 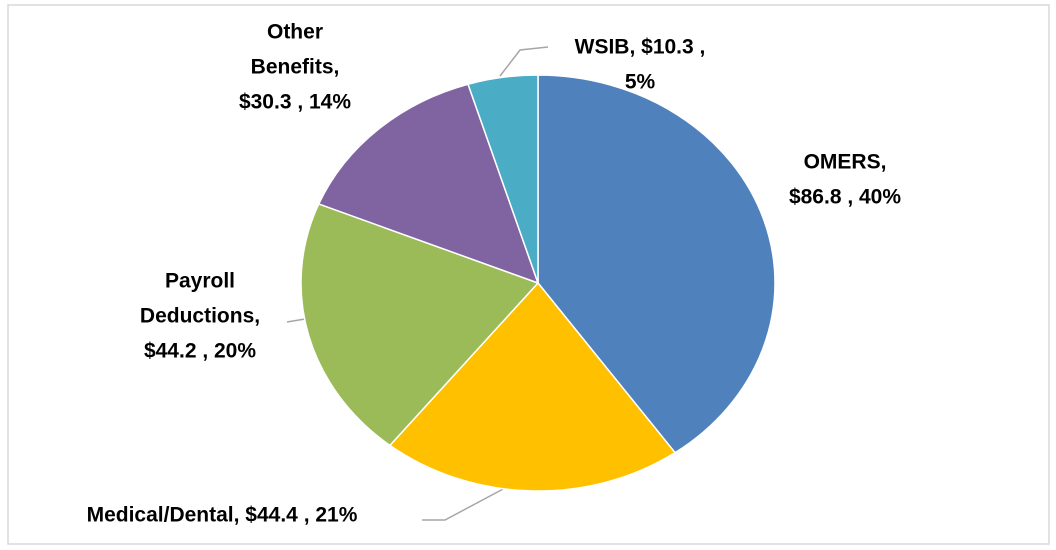 What do you see at coordinates (295, 32) in the screenshot?
I see `data-label: Other` at bounding box center [295, 32].